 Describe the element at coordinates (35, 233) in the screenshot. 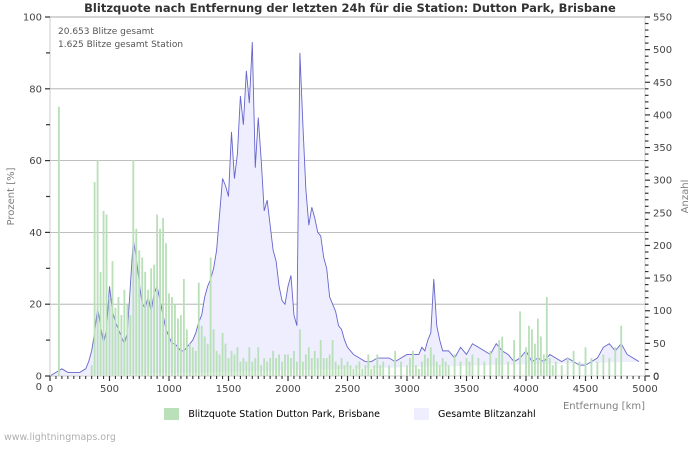

I see `tick-label-y-left: 40` at that location.